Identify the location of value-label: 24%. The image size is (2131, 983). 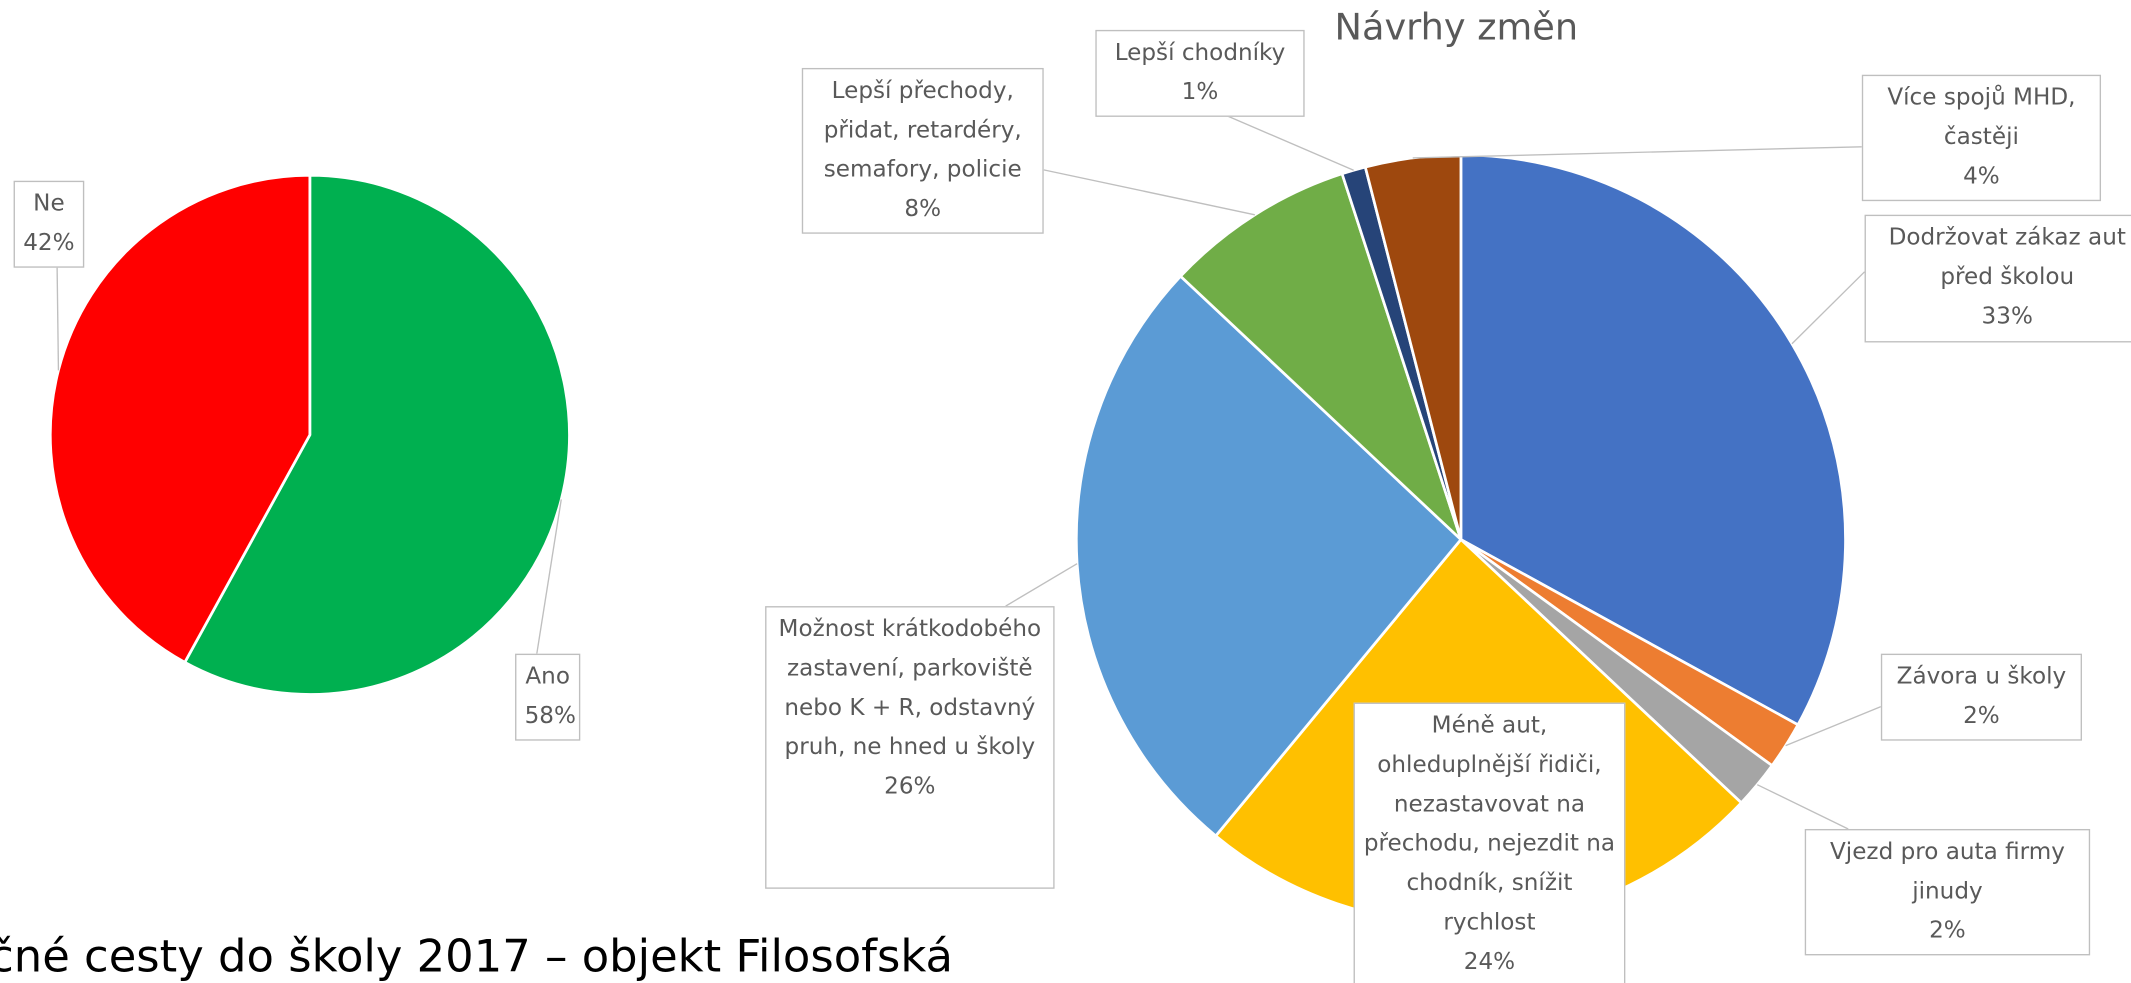
(1489, 962).